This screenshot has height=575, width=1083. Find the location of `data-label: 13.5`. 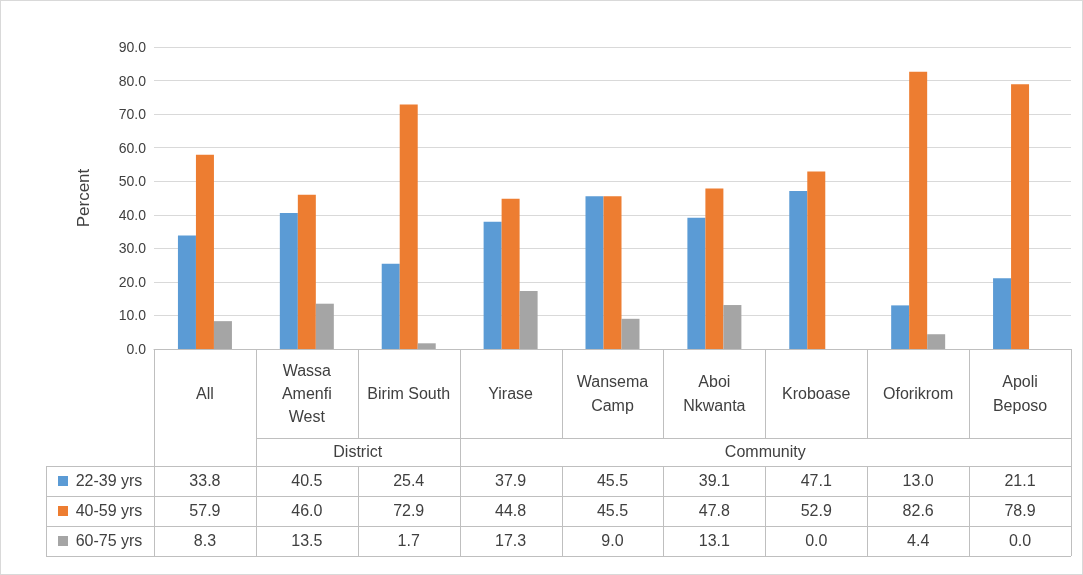

data-label: 13.5 is located at coordinates (307, 541).